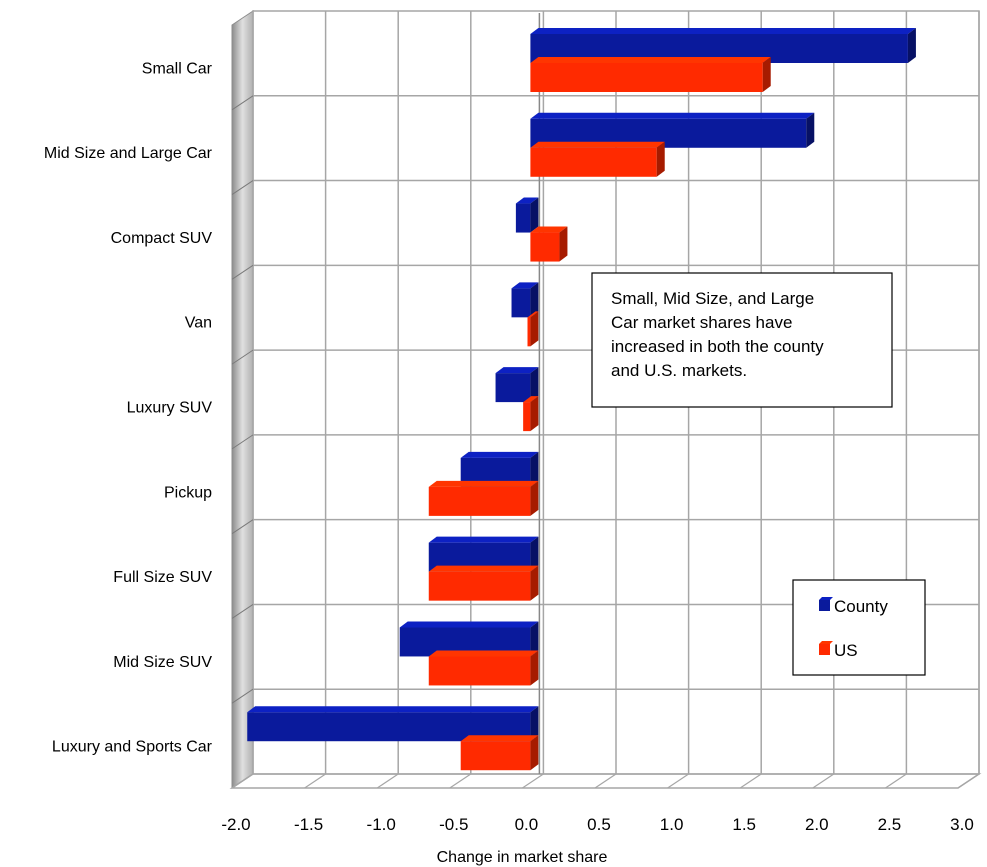 The image size is (987, 867). Describe the element at coordinates (177, 68) in the screenshot. I see `category-label: Small Car` at that location.